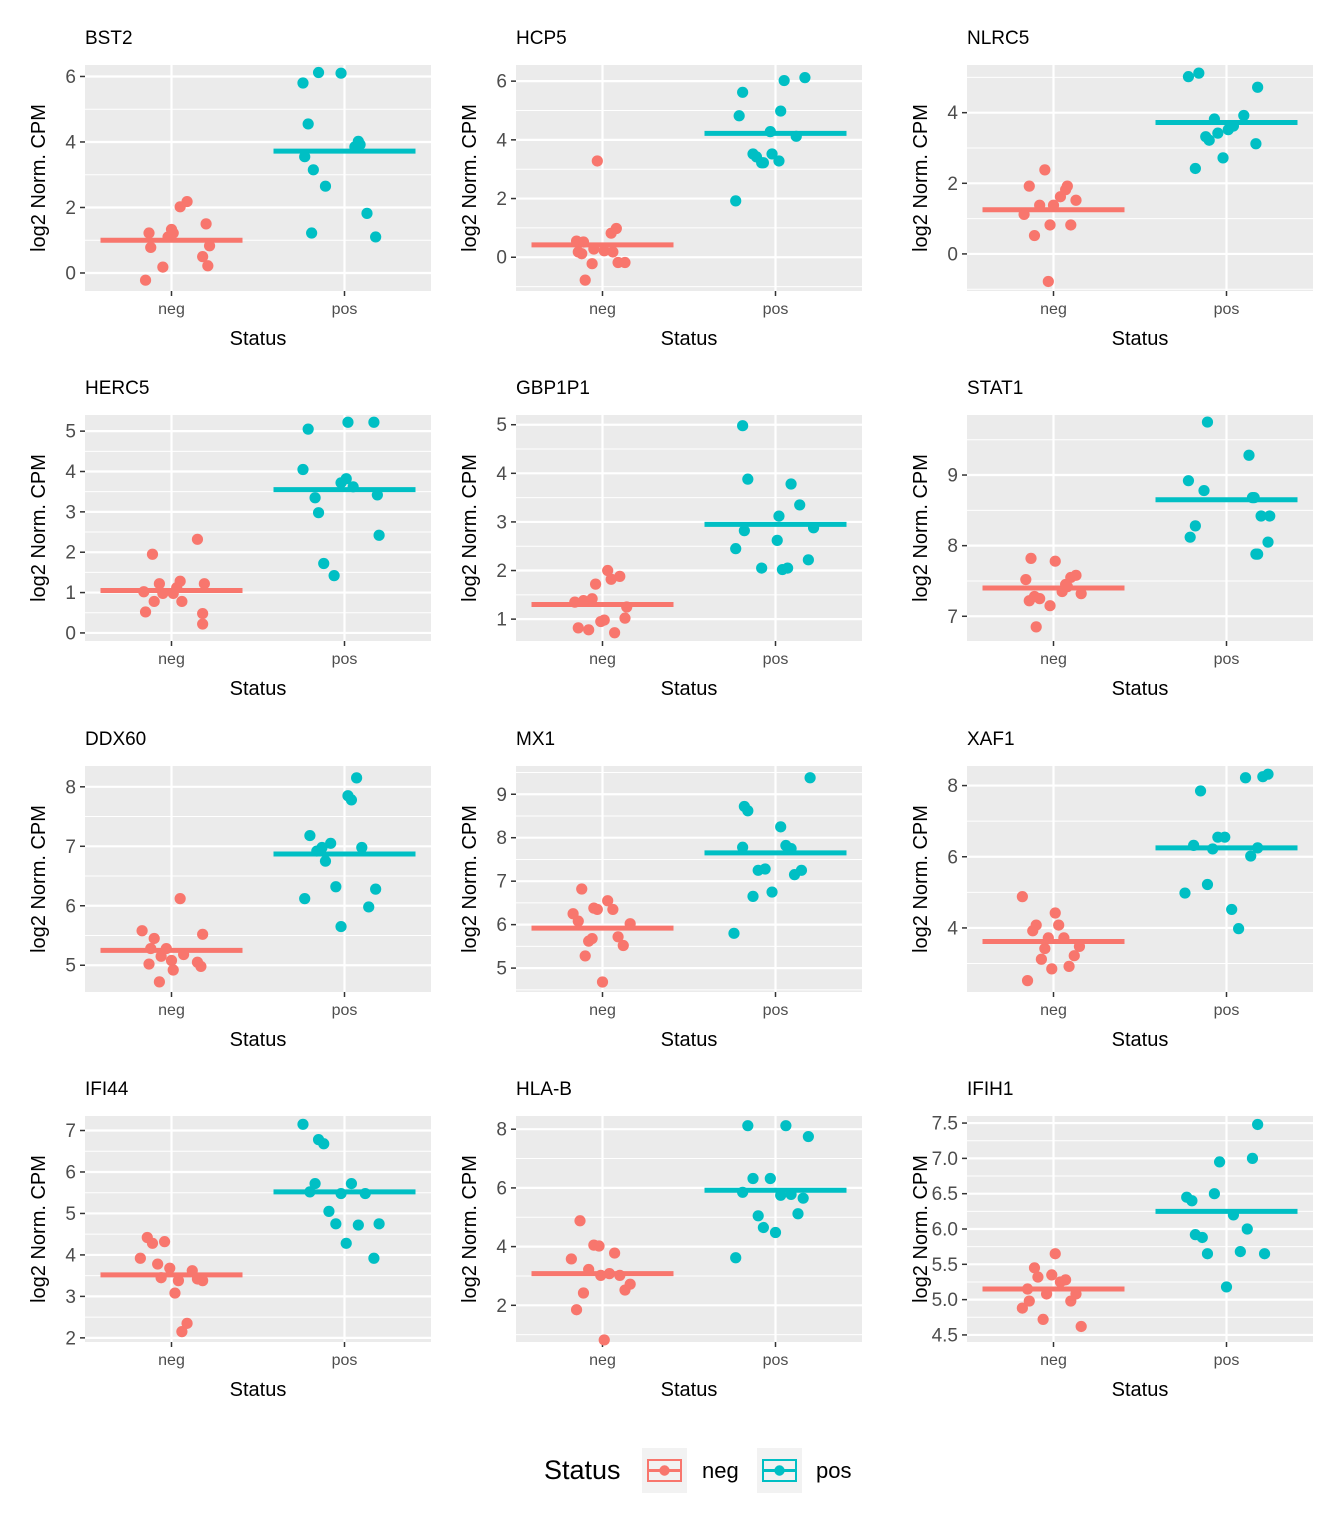 The width and height of the screenshot is (1344, 1536). Describe the element at coordinates (501, 620) in the screenshot. I see `y-tick-label: 1` at that location.